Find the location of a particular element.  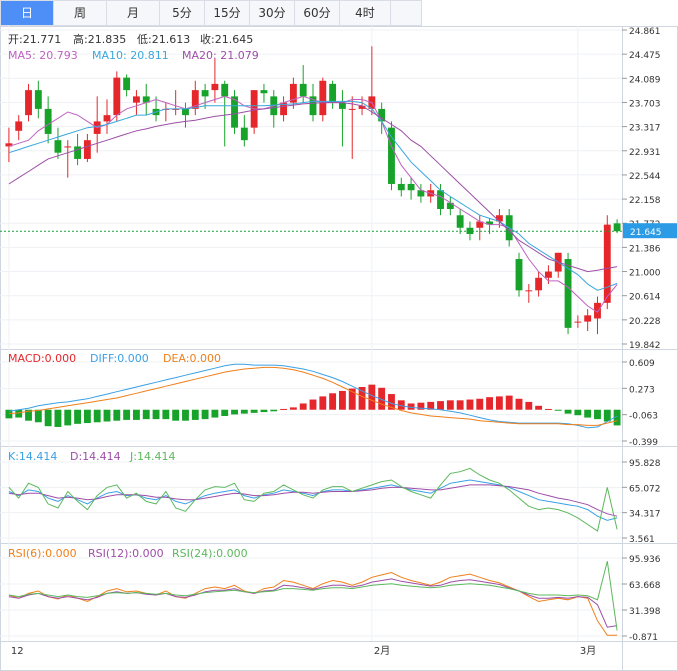

rsi6-label: RSI(6):0.000 is located at coordinates (42, 553).